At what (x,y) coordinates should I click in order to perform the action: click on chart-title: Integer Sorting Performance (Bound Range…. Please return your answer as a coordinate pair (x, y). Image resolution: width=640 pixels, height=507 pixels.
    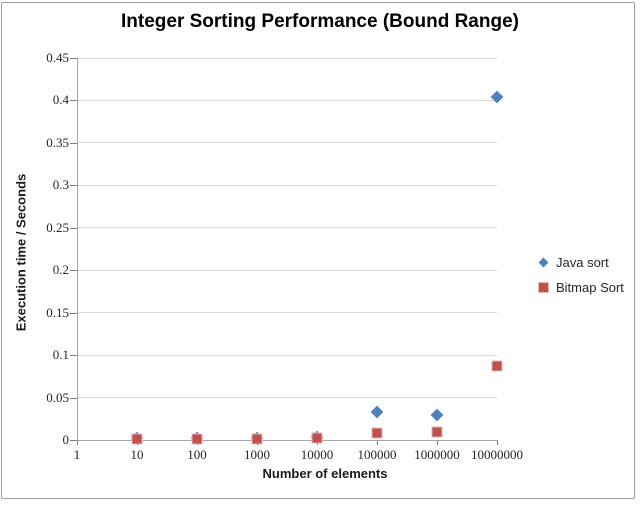
    Looking at the image, I should click on (320, 21).